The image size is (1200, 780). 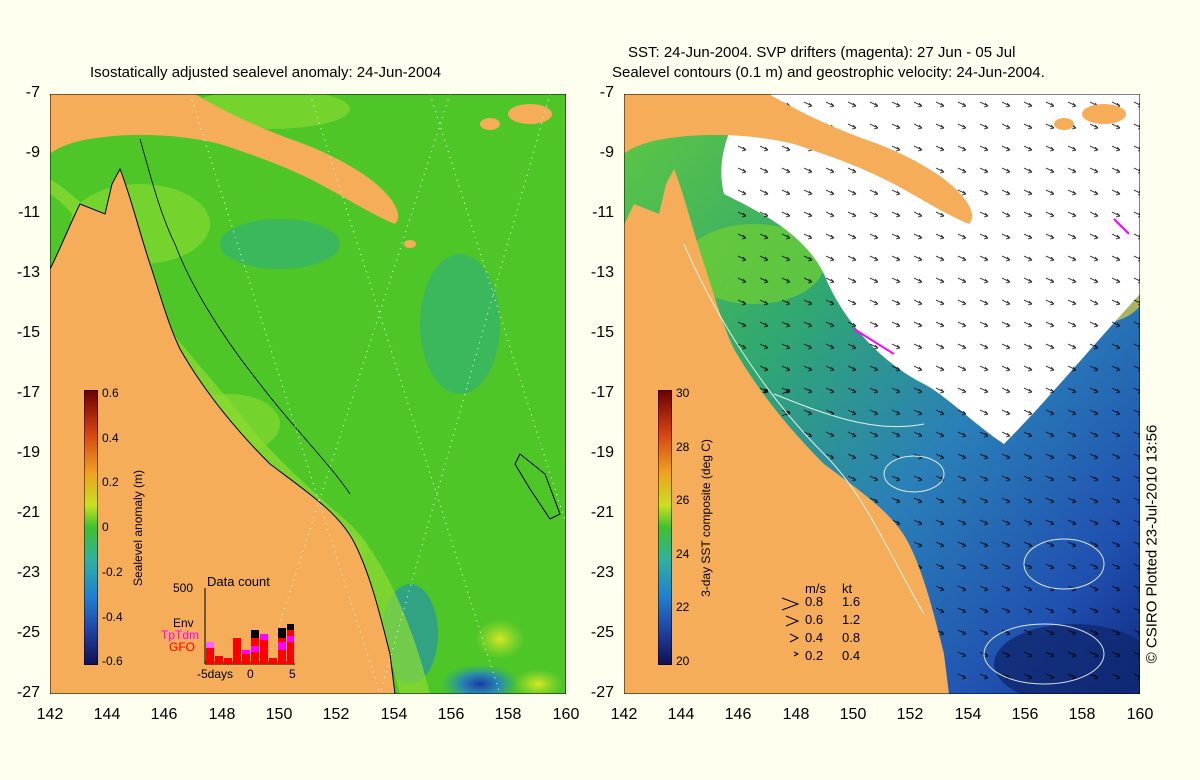 What do you see at coordinates (814, 619) in the screenshot?
I see `velocity-legend-ms: 0.6` at bounding box center [814, 619].